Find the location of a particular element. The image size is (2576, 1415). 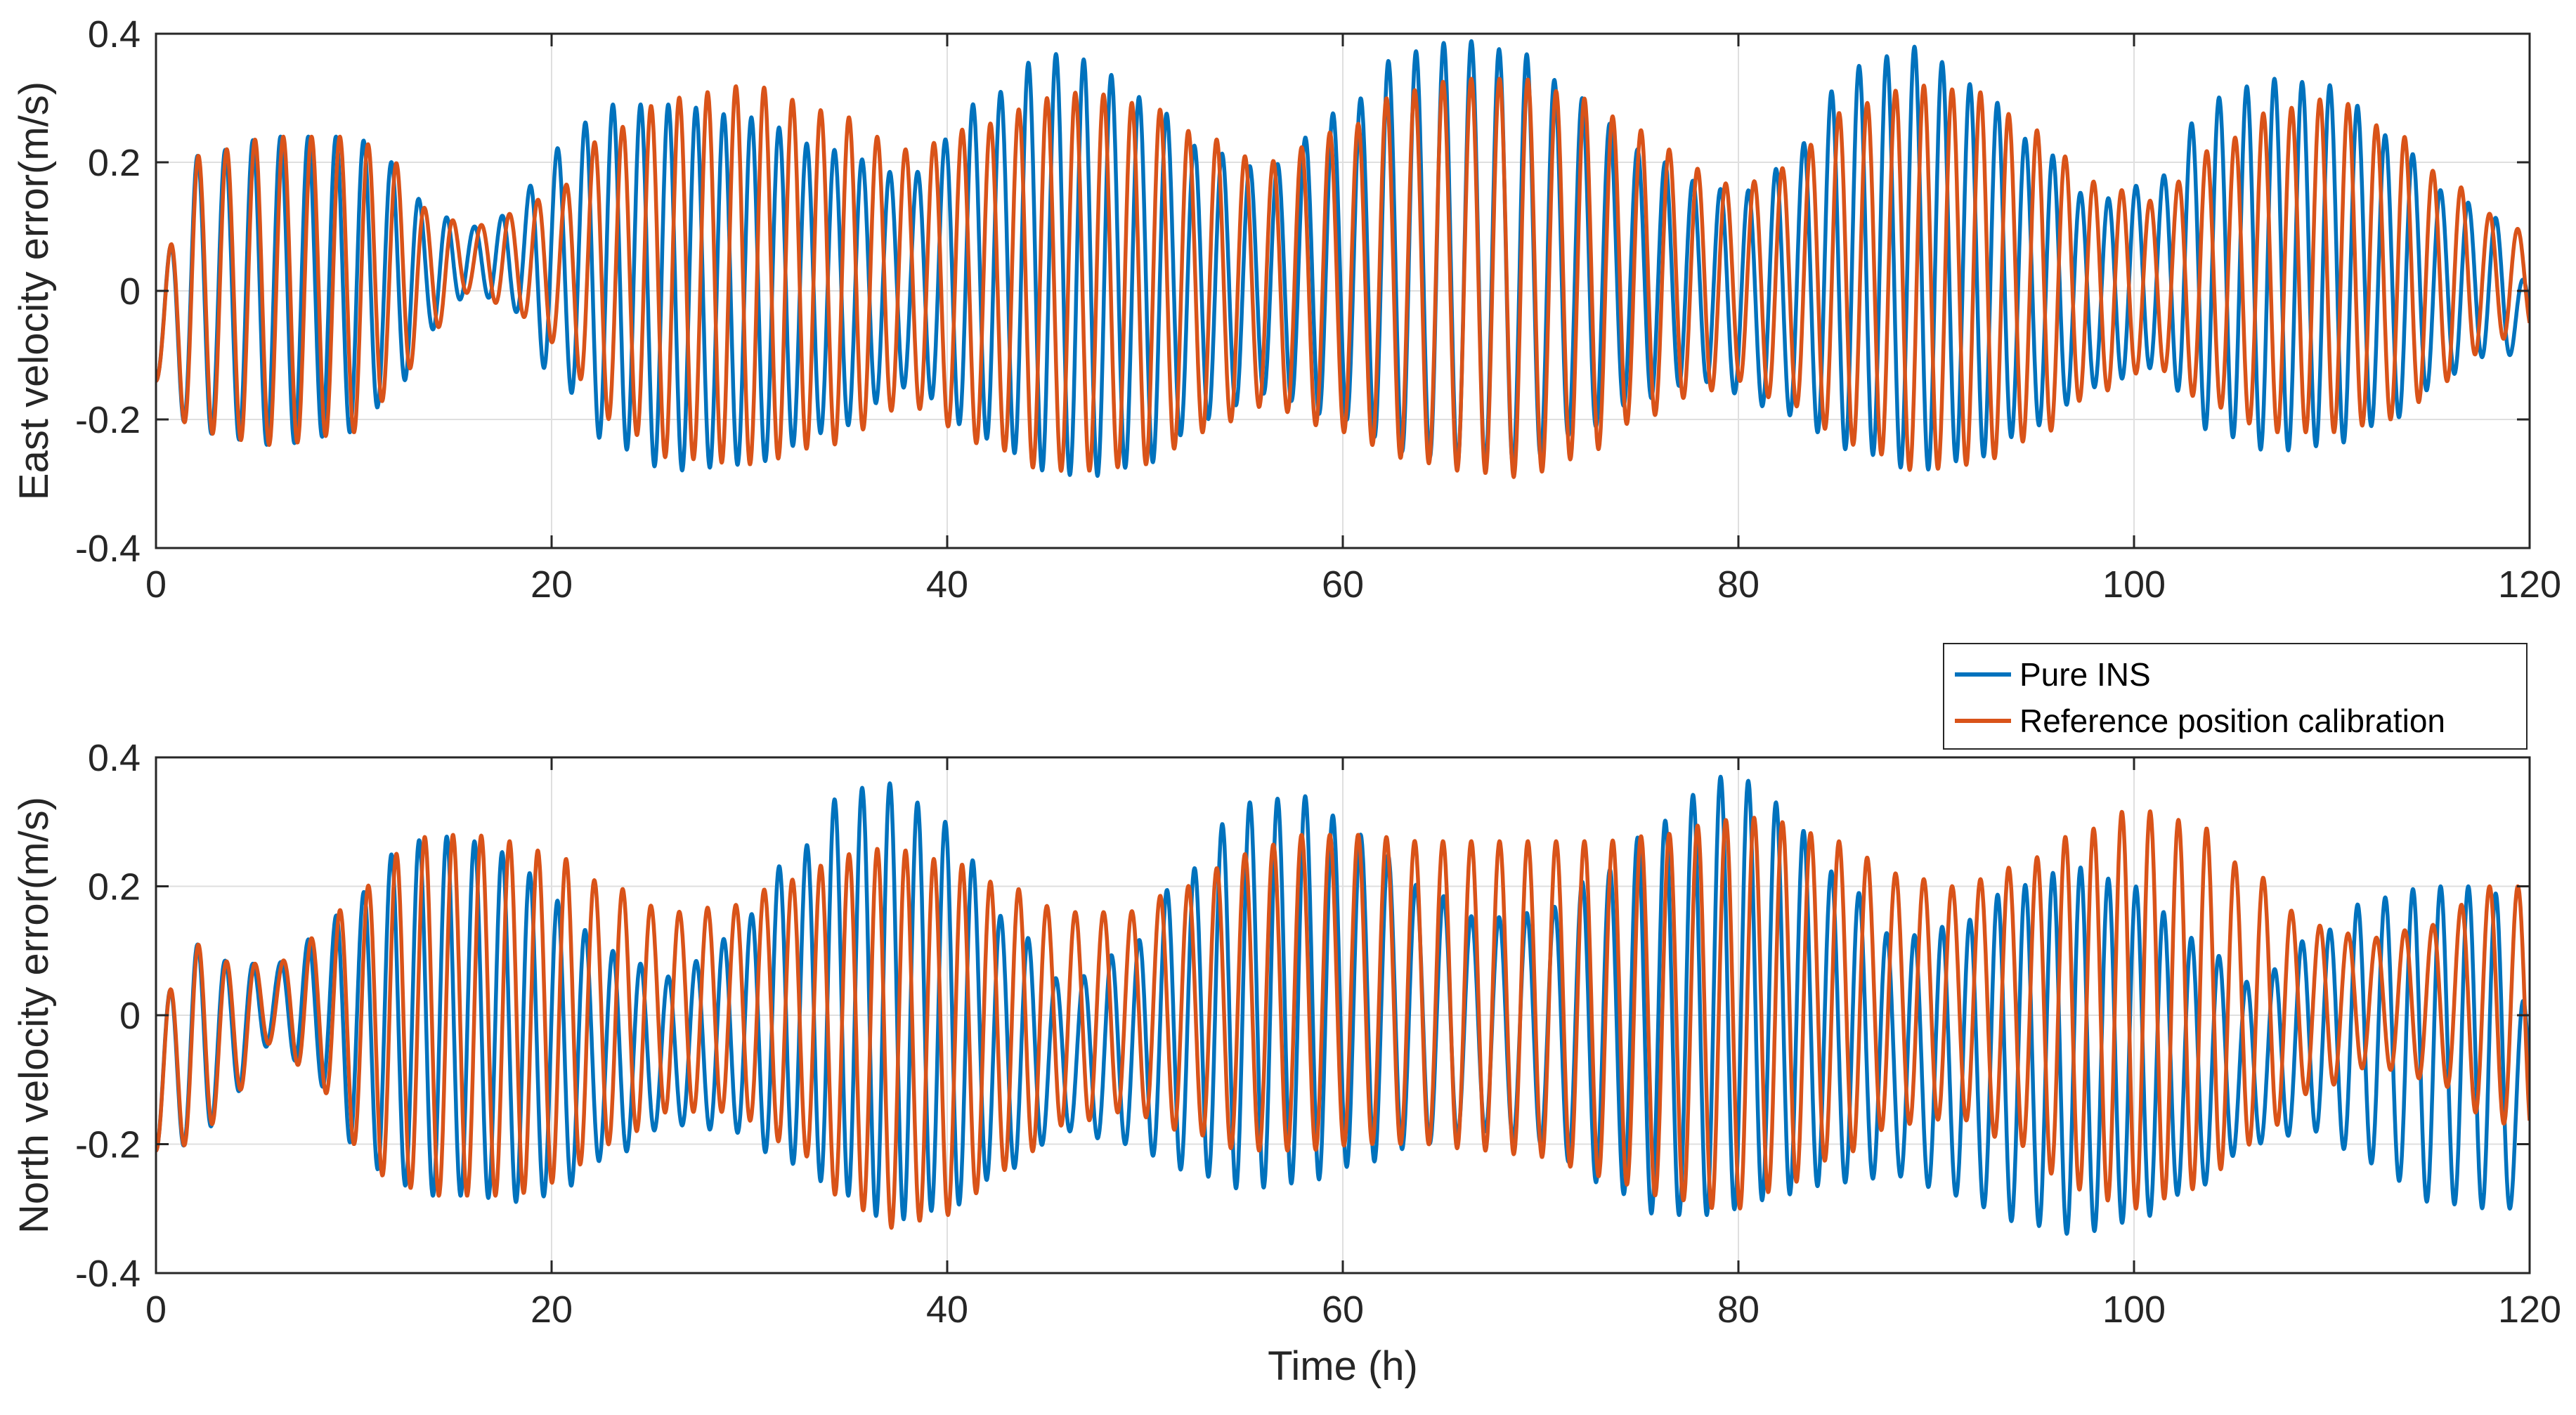

north-xtick-label-20: 20 is located at coordinates (552, 1310).